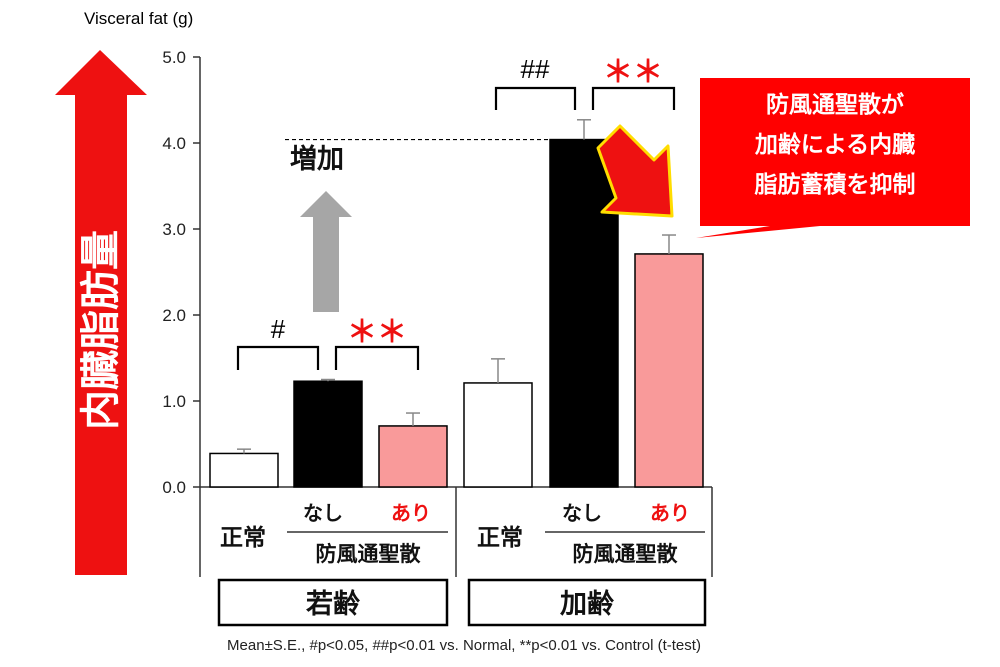  What do you see at coordinates (244, 470) in the screenshot?
I see `bar-young-normal` at bounding box center [244, 470].